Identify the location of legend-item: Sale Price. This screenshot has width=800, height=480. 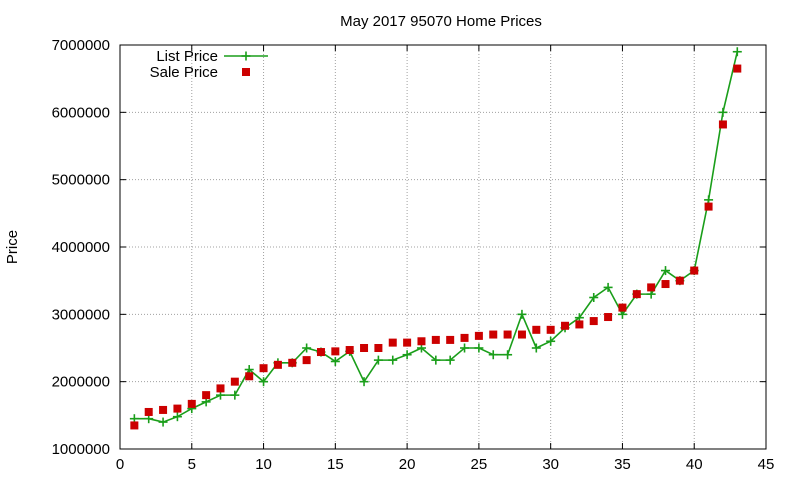
(200, 72).